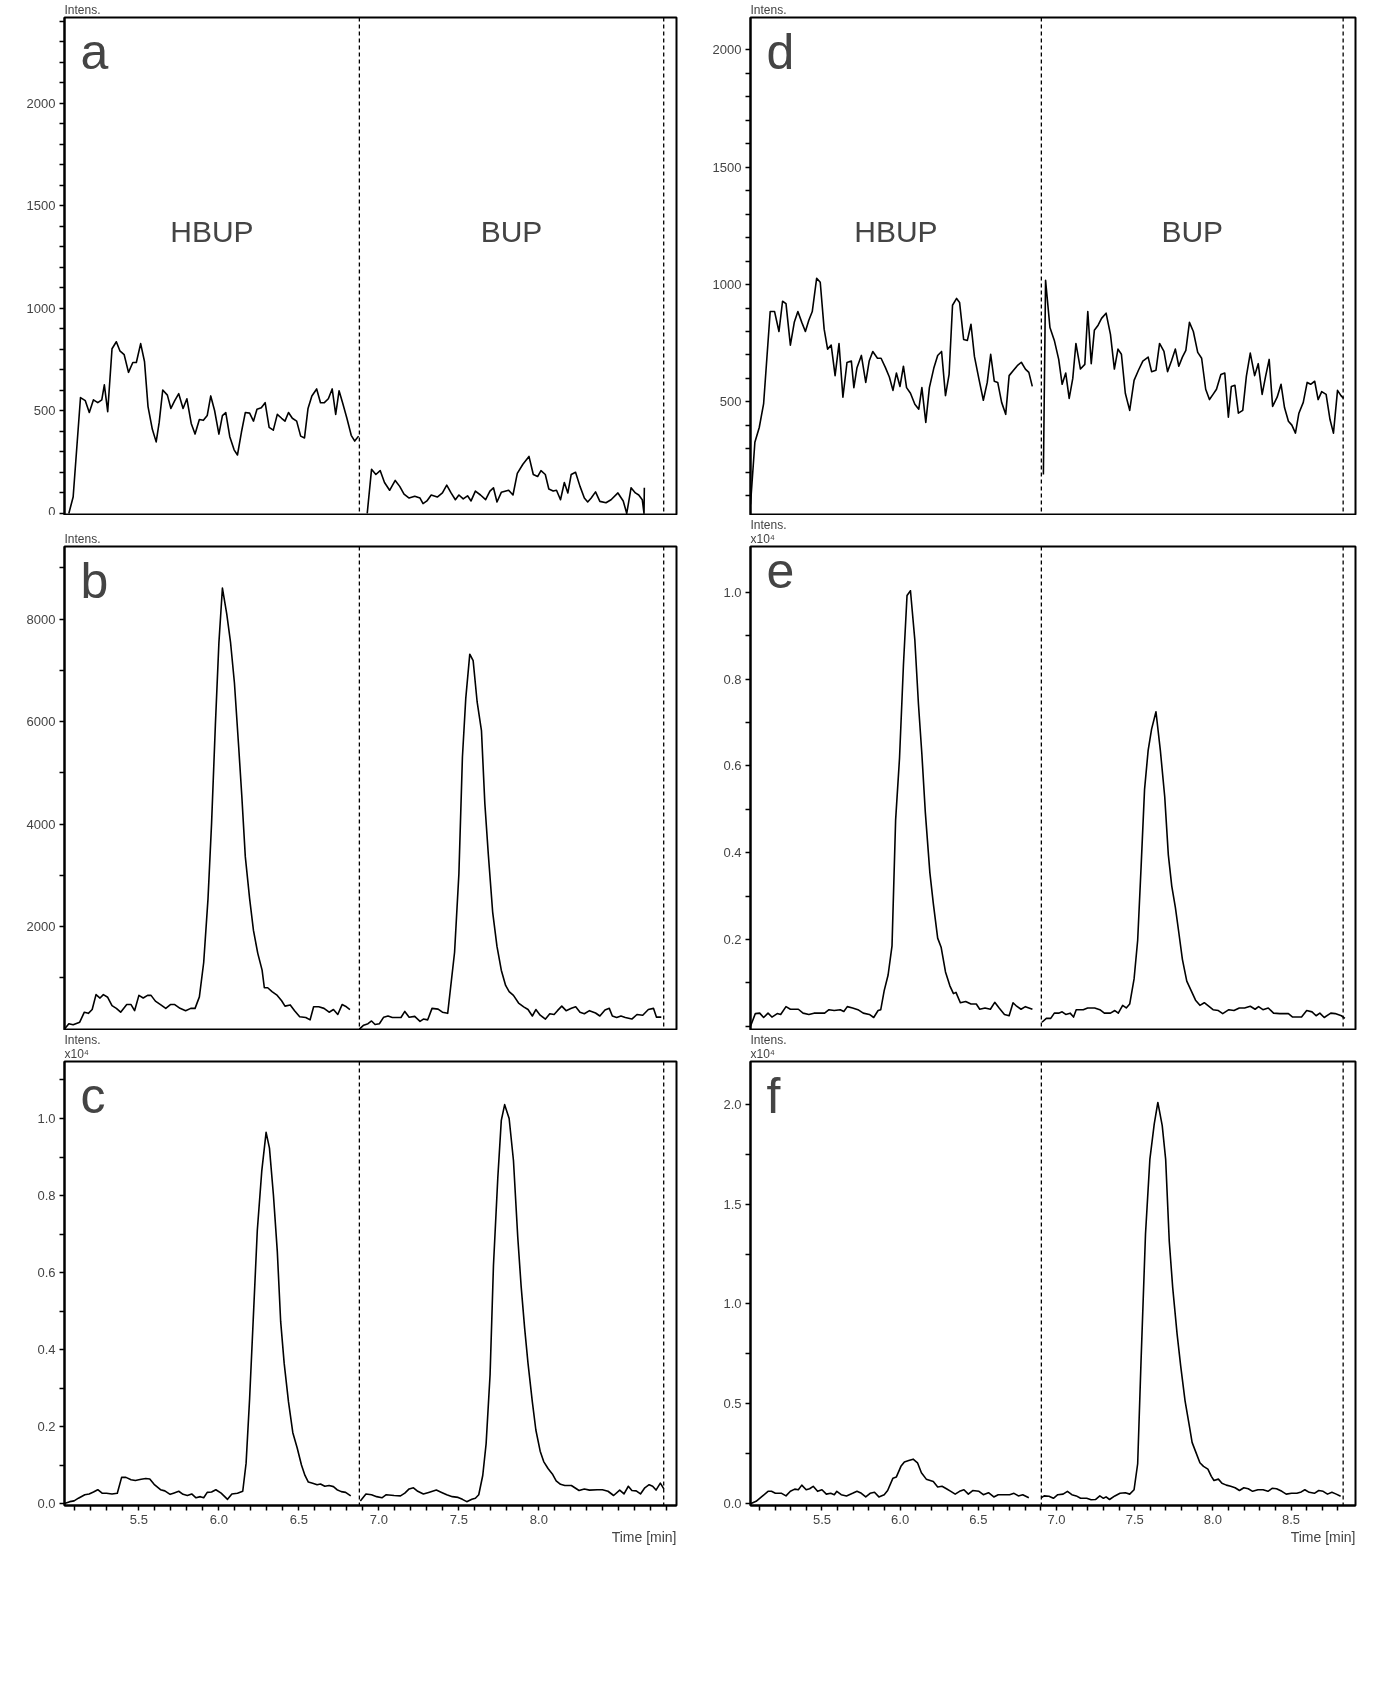  Describe the element at coordinates (93, 1095) in the screenshot. I see `annotation: c` at that location.